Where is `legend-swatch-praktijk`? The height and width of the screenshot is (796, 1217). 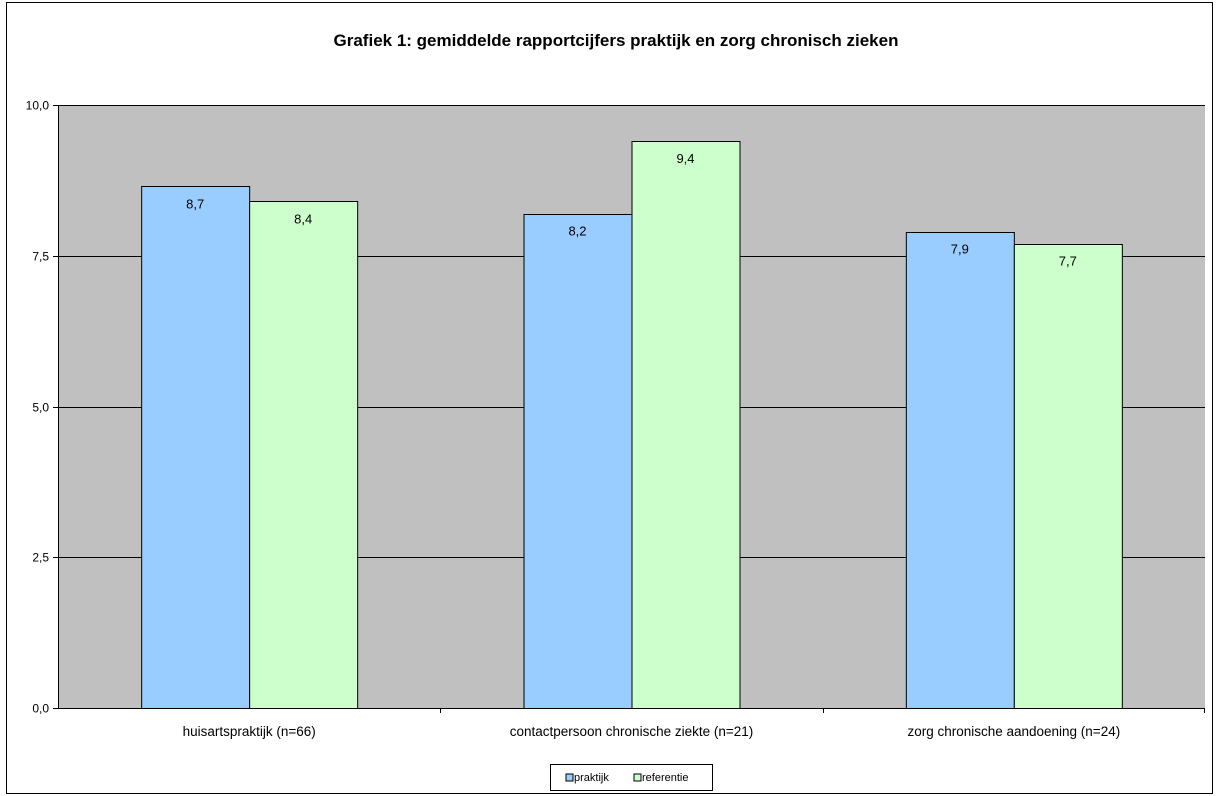 legend-swatch-praktijk is located at coordinates (569, 777).